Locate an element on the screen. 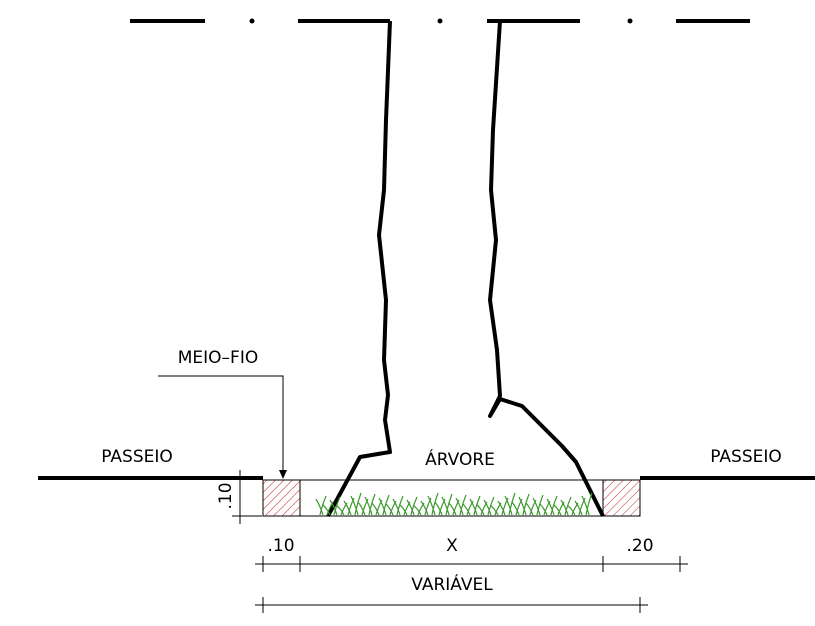  dim-horizontal is located at coordinates (471, 584).